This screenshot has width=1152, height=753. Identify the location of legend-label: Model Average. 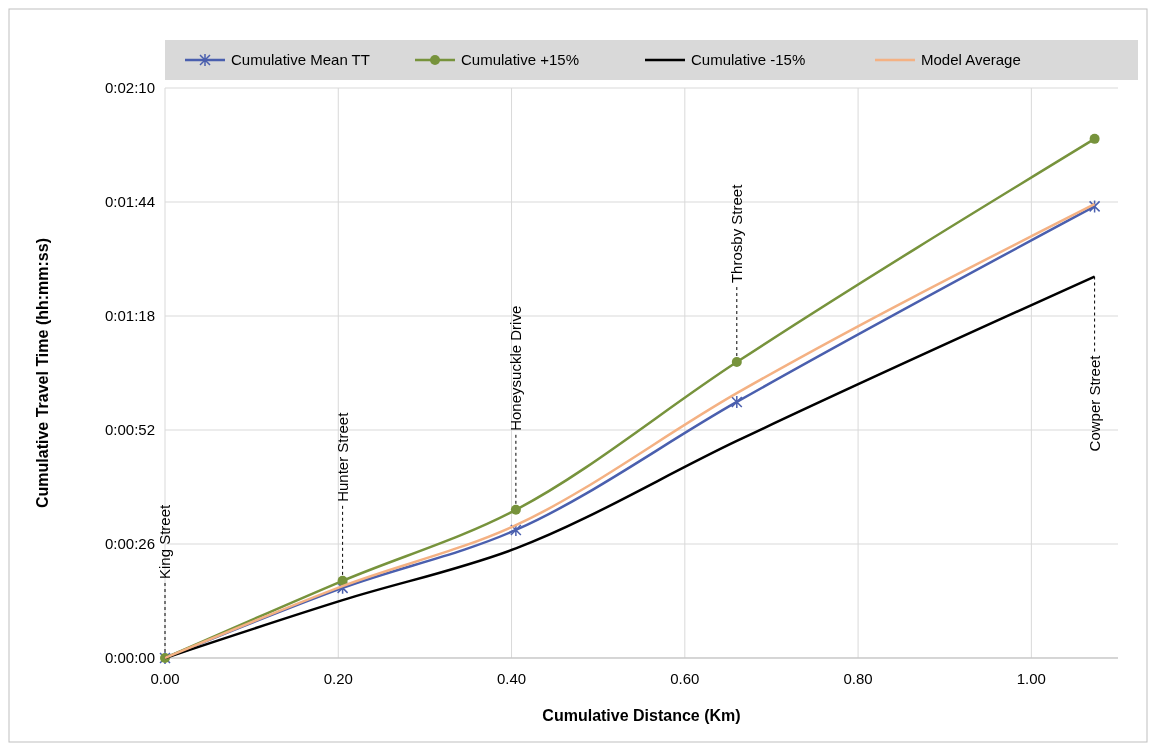
(971, 60).